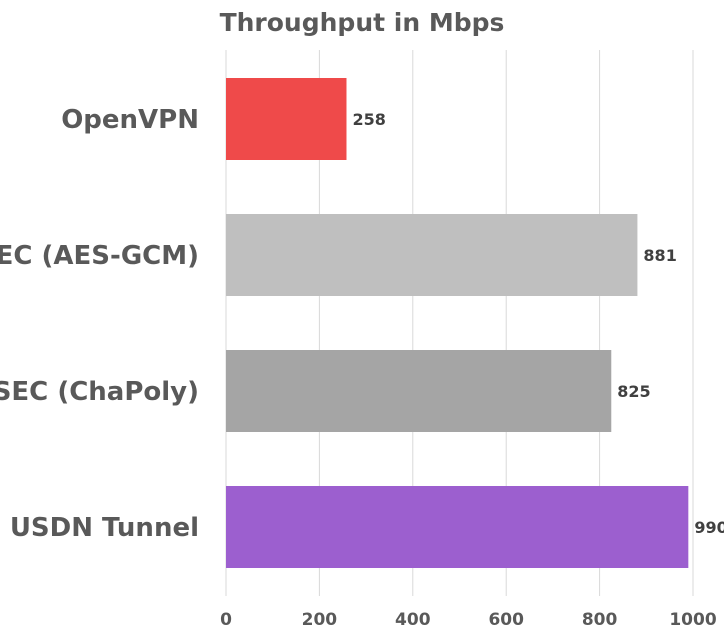 This screenshot has width=724, height=632. Describe the element at coordinates (286, 119) in the screenshot. I see `bar-openvpn` at that location.